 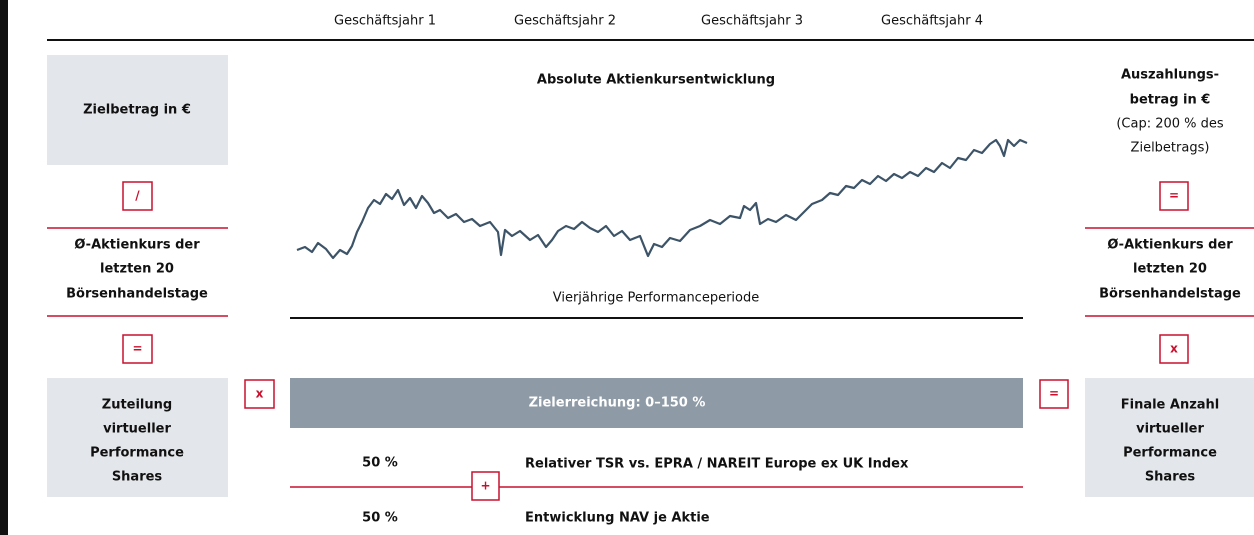 What do you see at coordinates (1170, 124) in the screenshot?
I see `label: (Cap: 200 % des` at bounding box center [1170, 124].